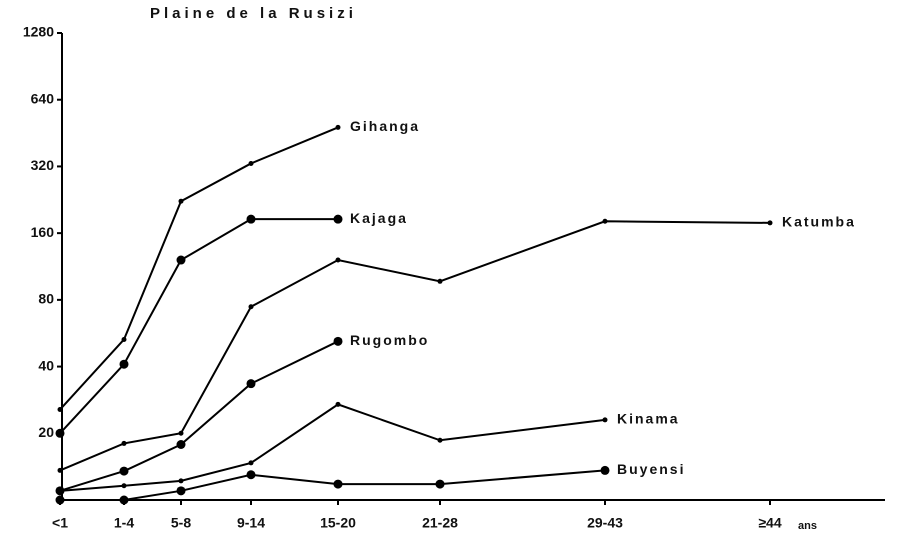 The width and height of the screenshot is (908, 544). Describe the element at coordinates (440, 523) in the screenshot. I see `x-tick-label: 21-28` at that location.